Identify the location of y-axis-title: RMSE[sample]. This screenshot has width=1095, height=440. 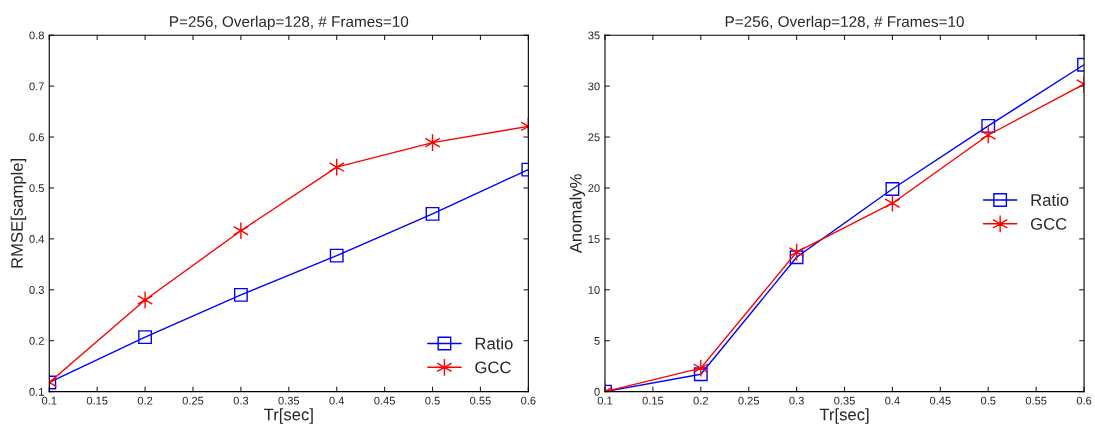
(18, 213).